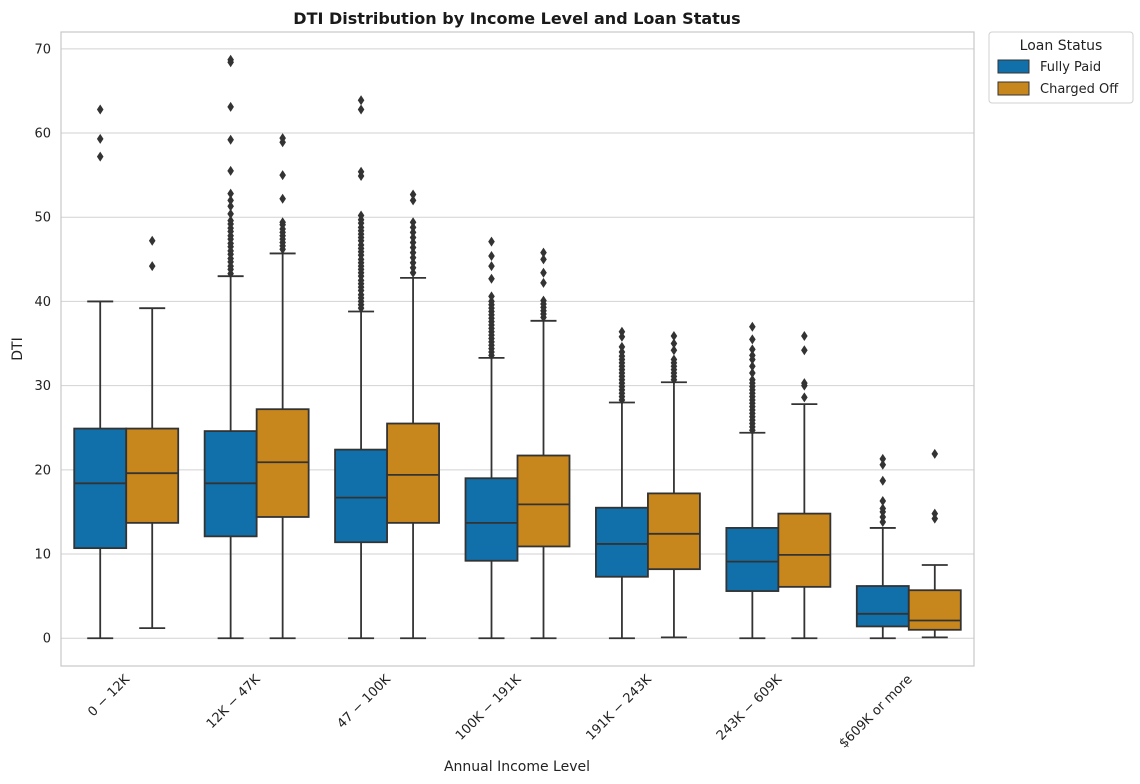  What do you see at coordinates (42, 470) in the screenshot?
I see `y-tick-label: 20` at bounding box center [42, 470].